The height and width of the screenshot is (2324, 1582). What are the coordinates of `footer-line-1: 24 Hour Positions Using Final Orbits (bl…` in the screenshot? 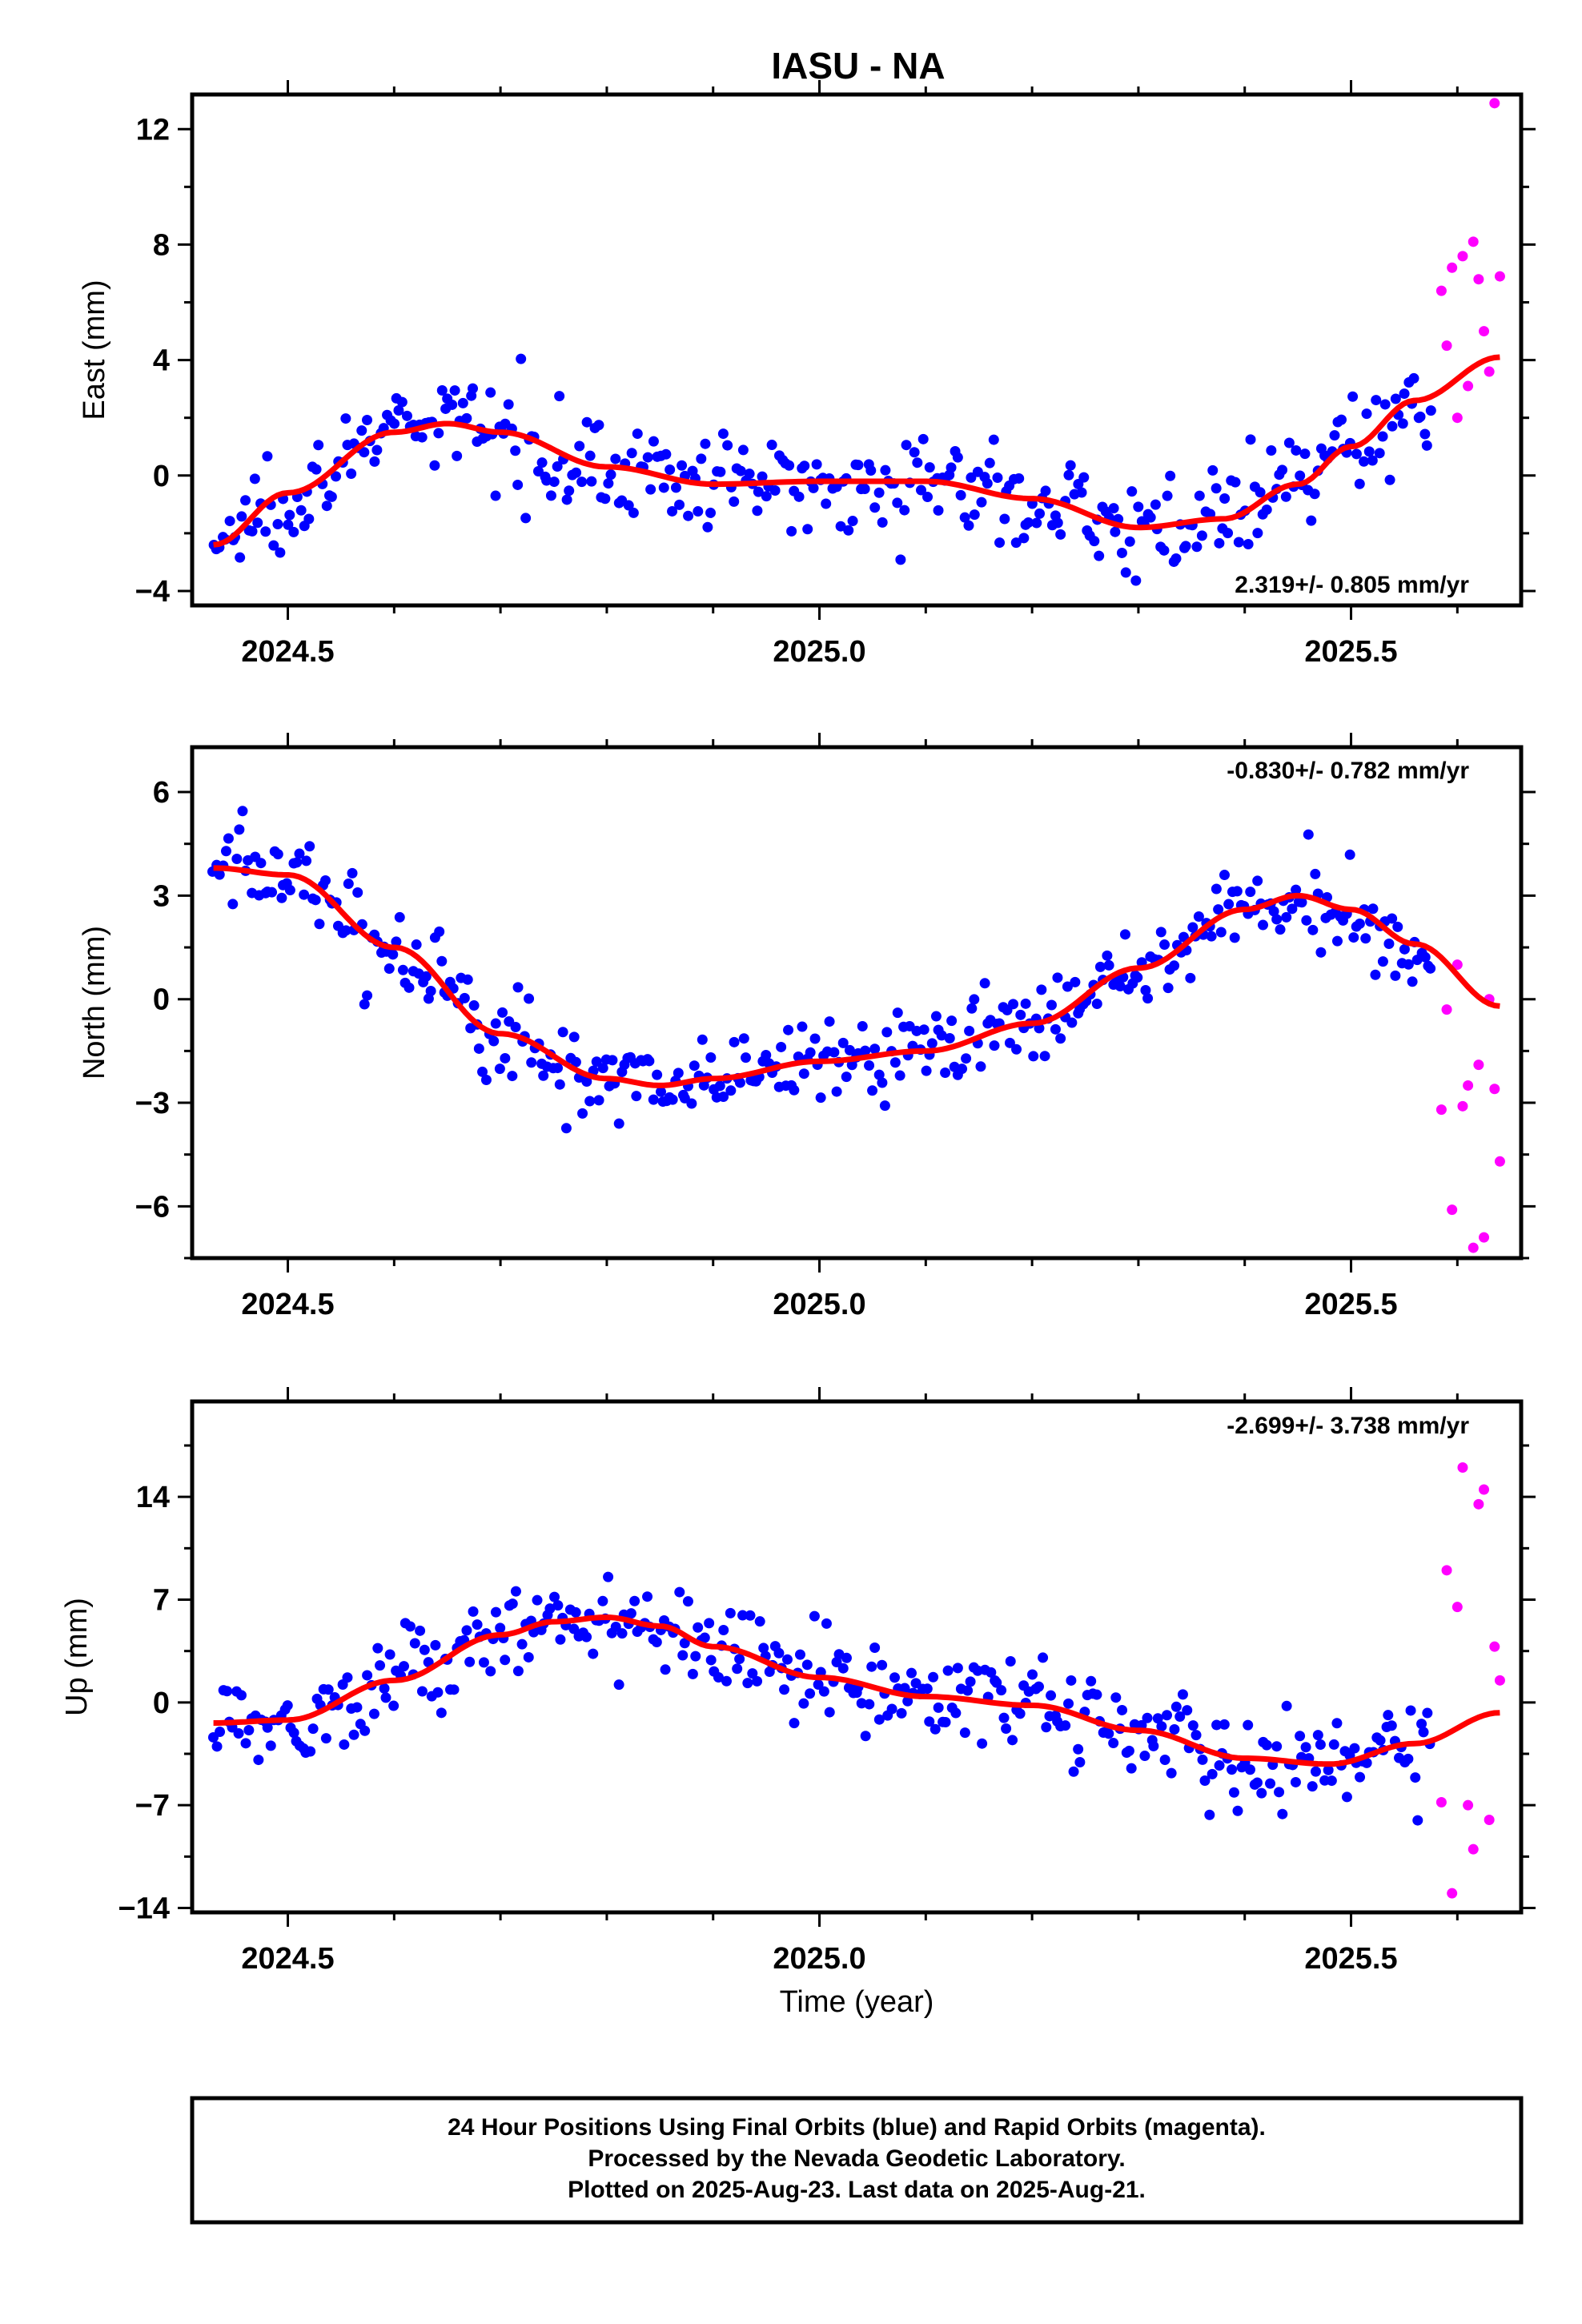 It's located at (857, 2127).